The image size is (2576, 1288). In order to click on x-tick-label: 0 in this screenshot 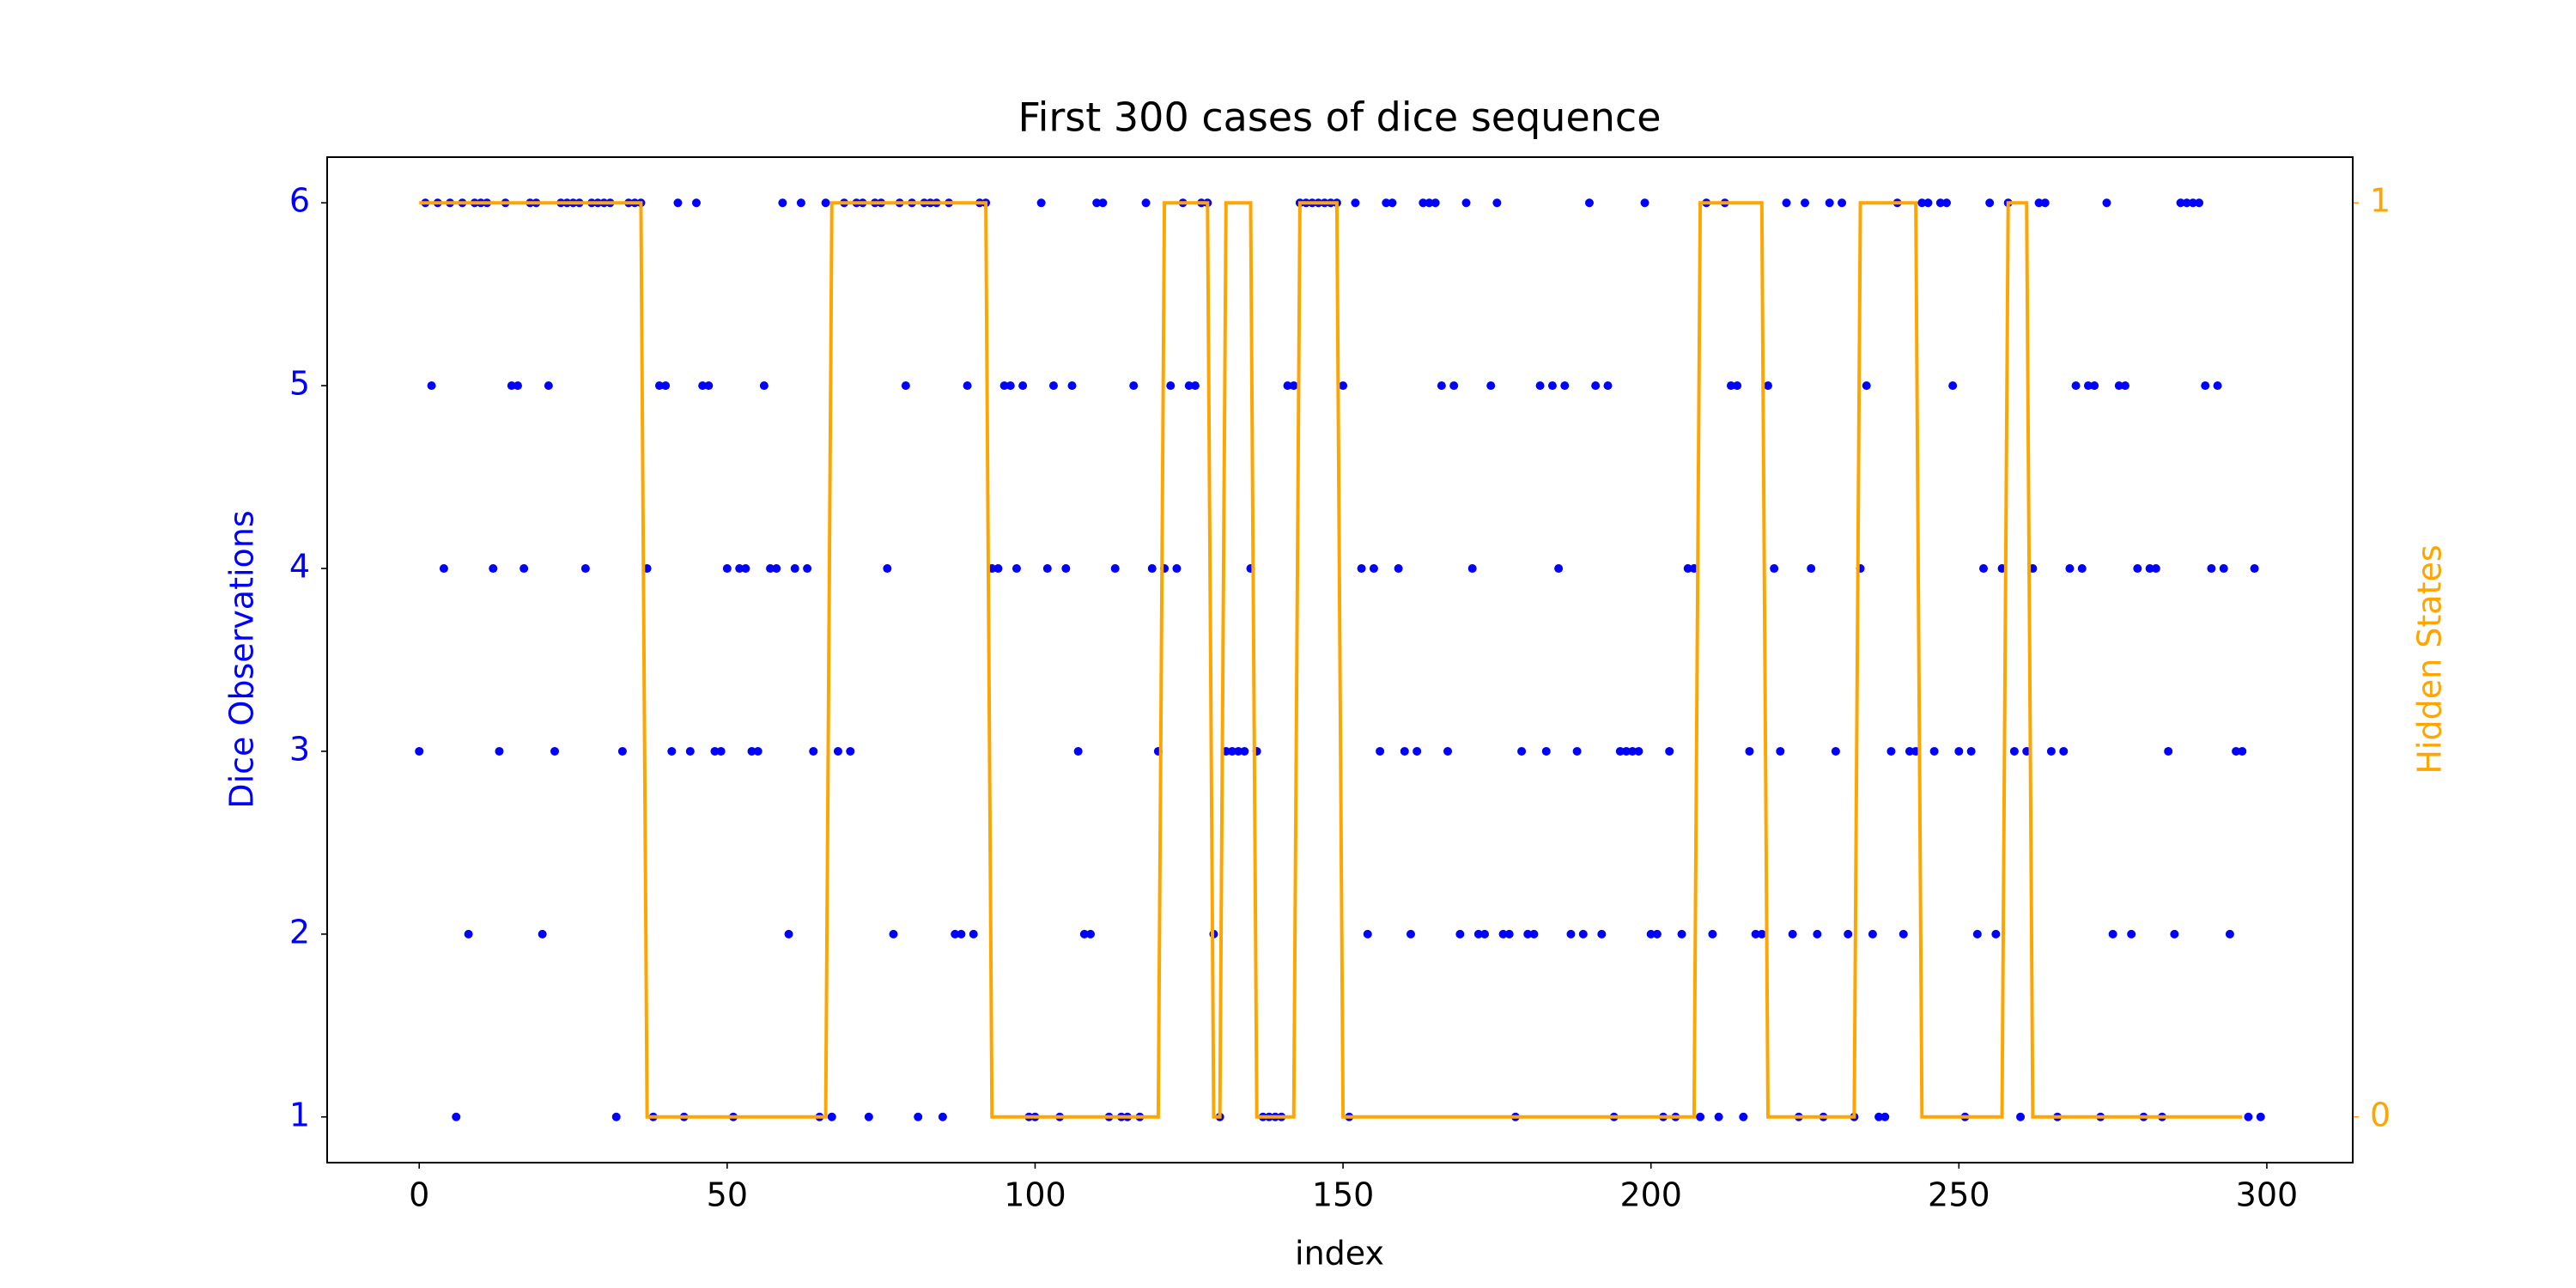, I will do `click(419, 1195)`.